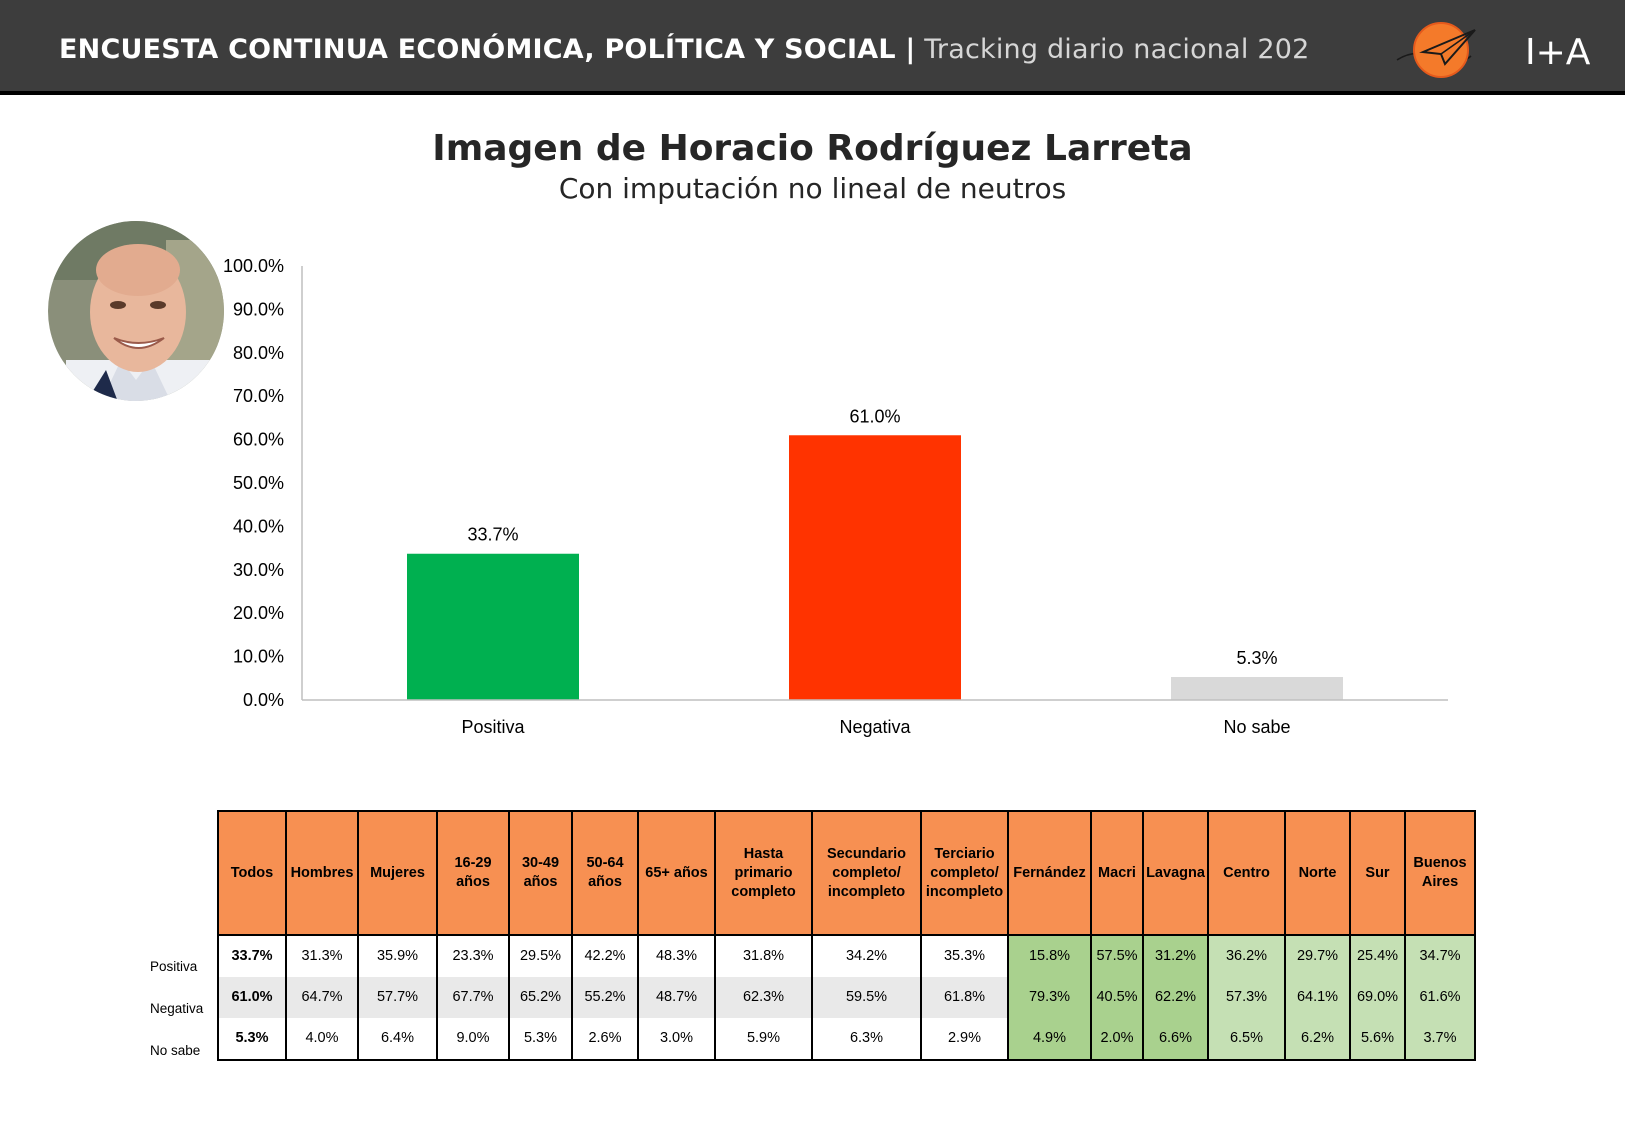 This screenshot has height=1125, width=1625. Describe the element at coordinates (812, 188) in the screenshot. I see `chart-subtitle: Con imputación no lineal de neutros` at that location.